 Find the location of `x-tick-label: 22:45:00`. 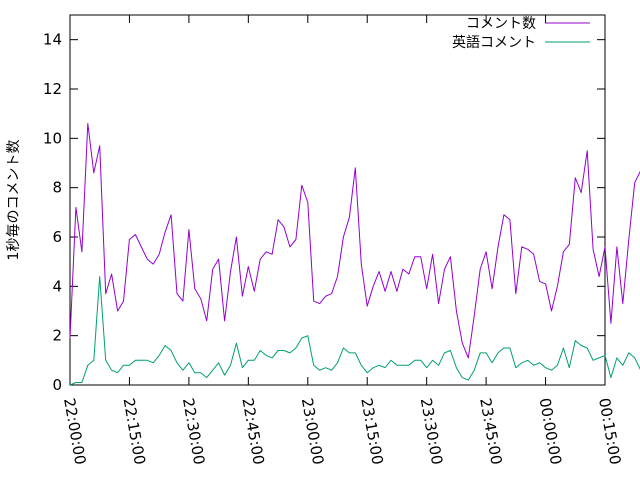

x-tick-label: 22:45:00 is located at coordinates (252, 431).